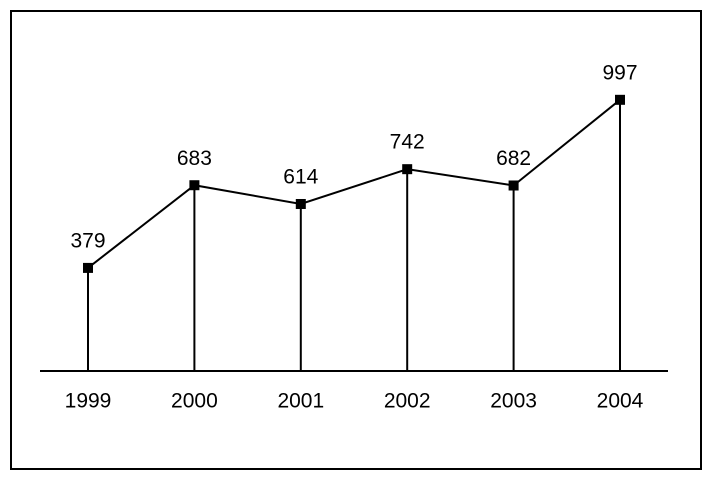 This screenshot has width=712, height=480. What do you see at coordinates (407, 142) in the screenshot?
I see `data-label: 742` at bounding box center [407, 142].